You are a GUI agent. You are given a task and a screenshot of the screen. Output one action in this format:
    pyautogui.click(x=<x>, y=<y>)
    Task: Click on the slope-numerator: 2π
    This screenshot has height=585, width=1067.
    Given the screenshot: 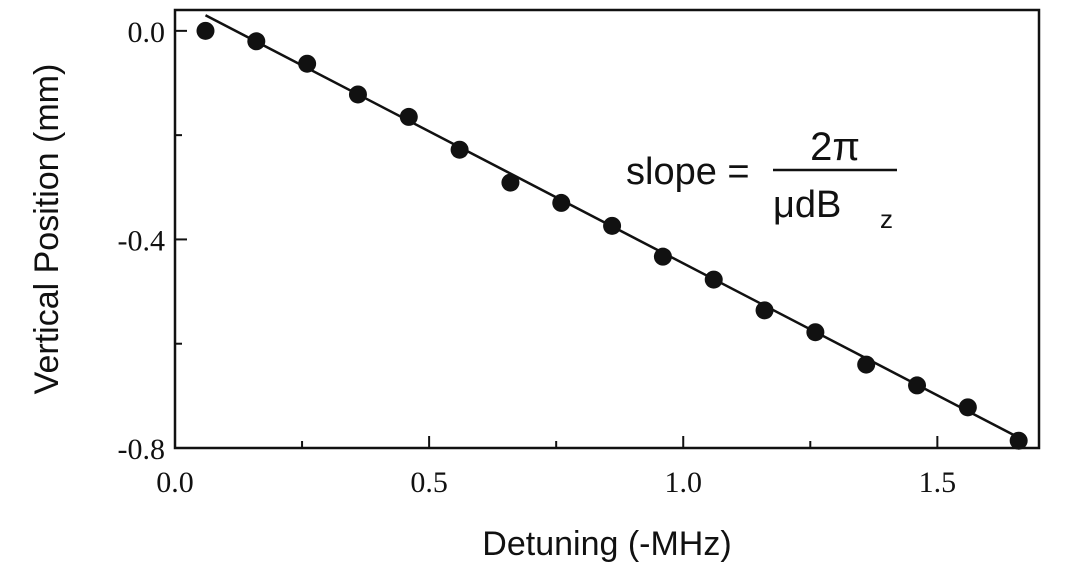 What is the action you would take?
    pyautogui.click(x=835, y=147)
    